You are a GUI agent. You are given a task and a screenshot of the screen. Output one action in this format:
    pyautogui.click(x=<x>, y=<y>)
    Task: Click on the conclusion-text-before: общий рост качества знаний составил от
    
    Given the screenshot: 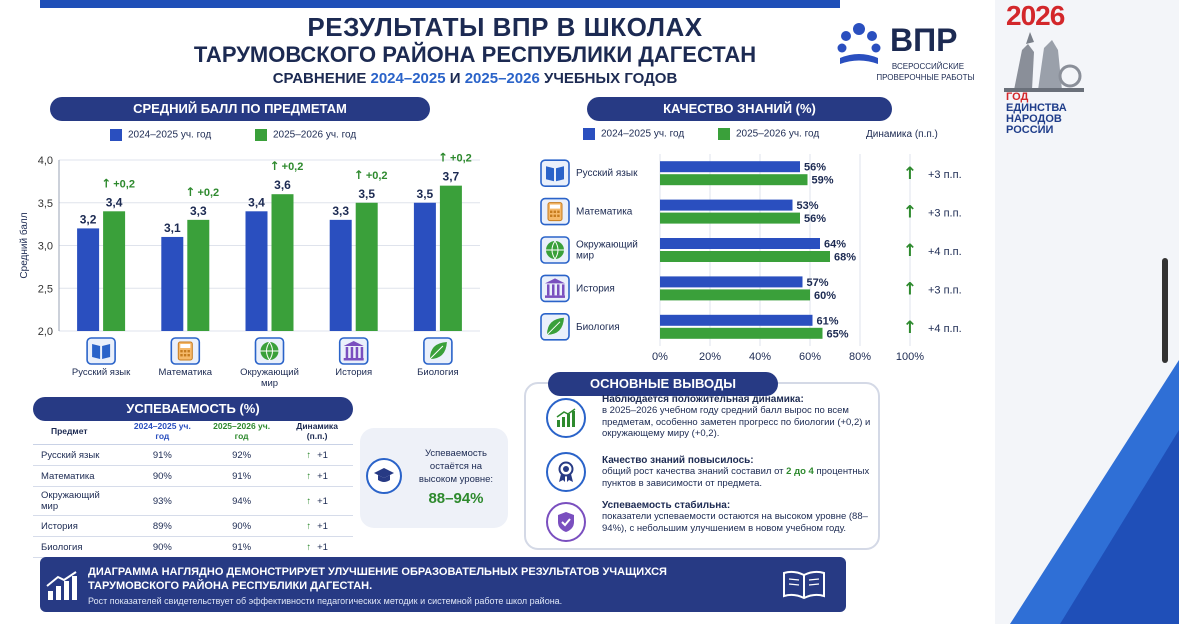 What is the action you would take?
    pyautogui.click(x=693, y=471)
    